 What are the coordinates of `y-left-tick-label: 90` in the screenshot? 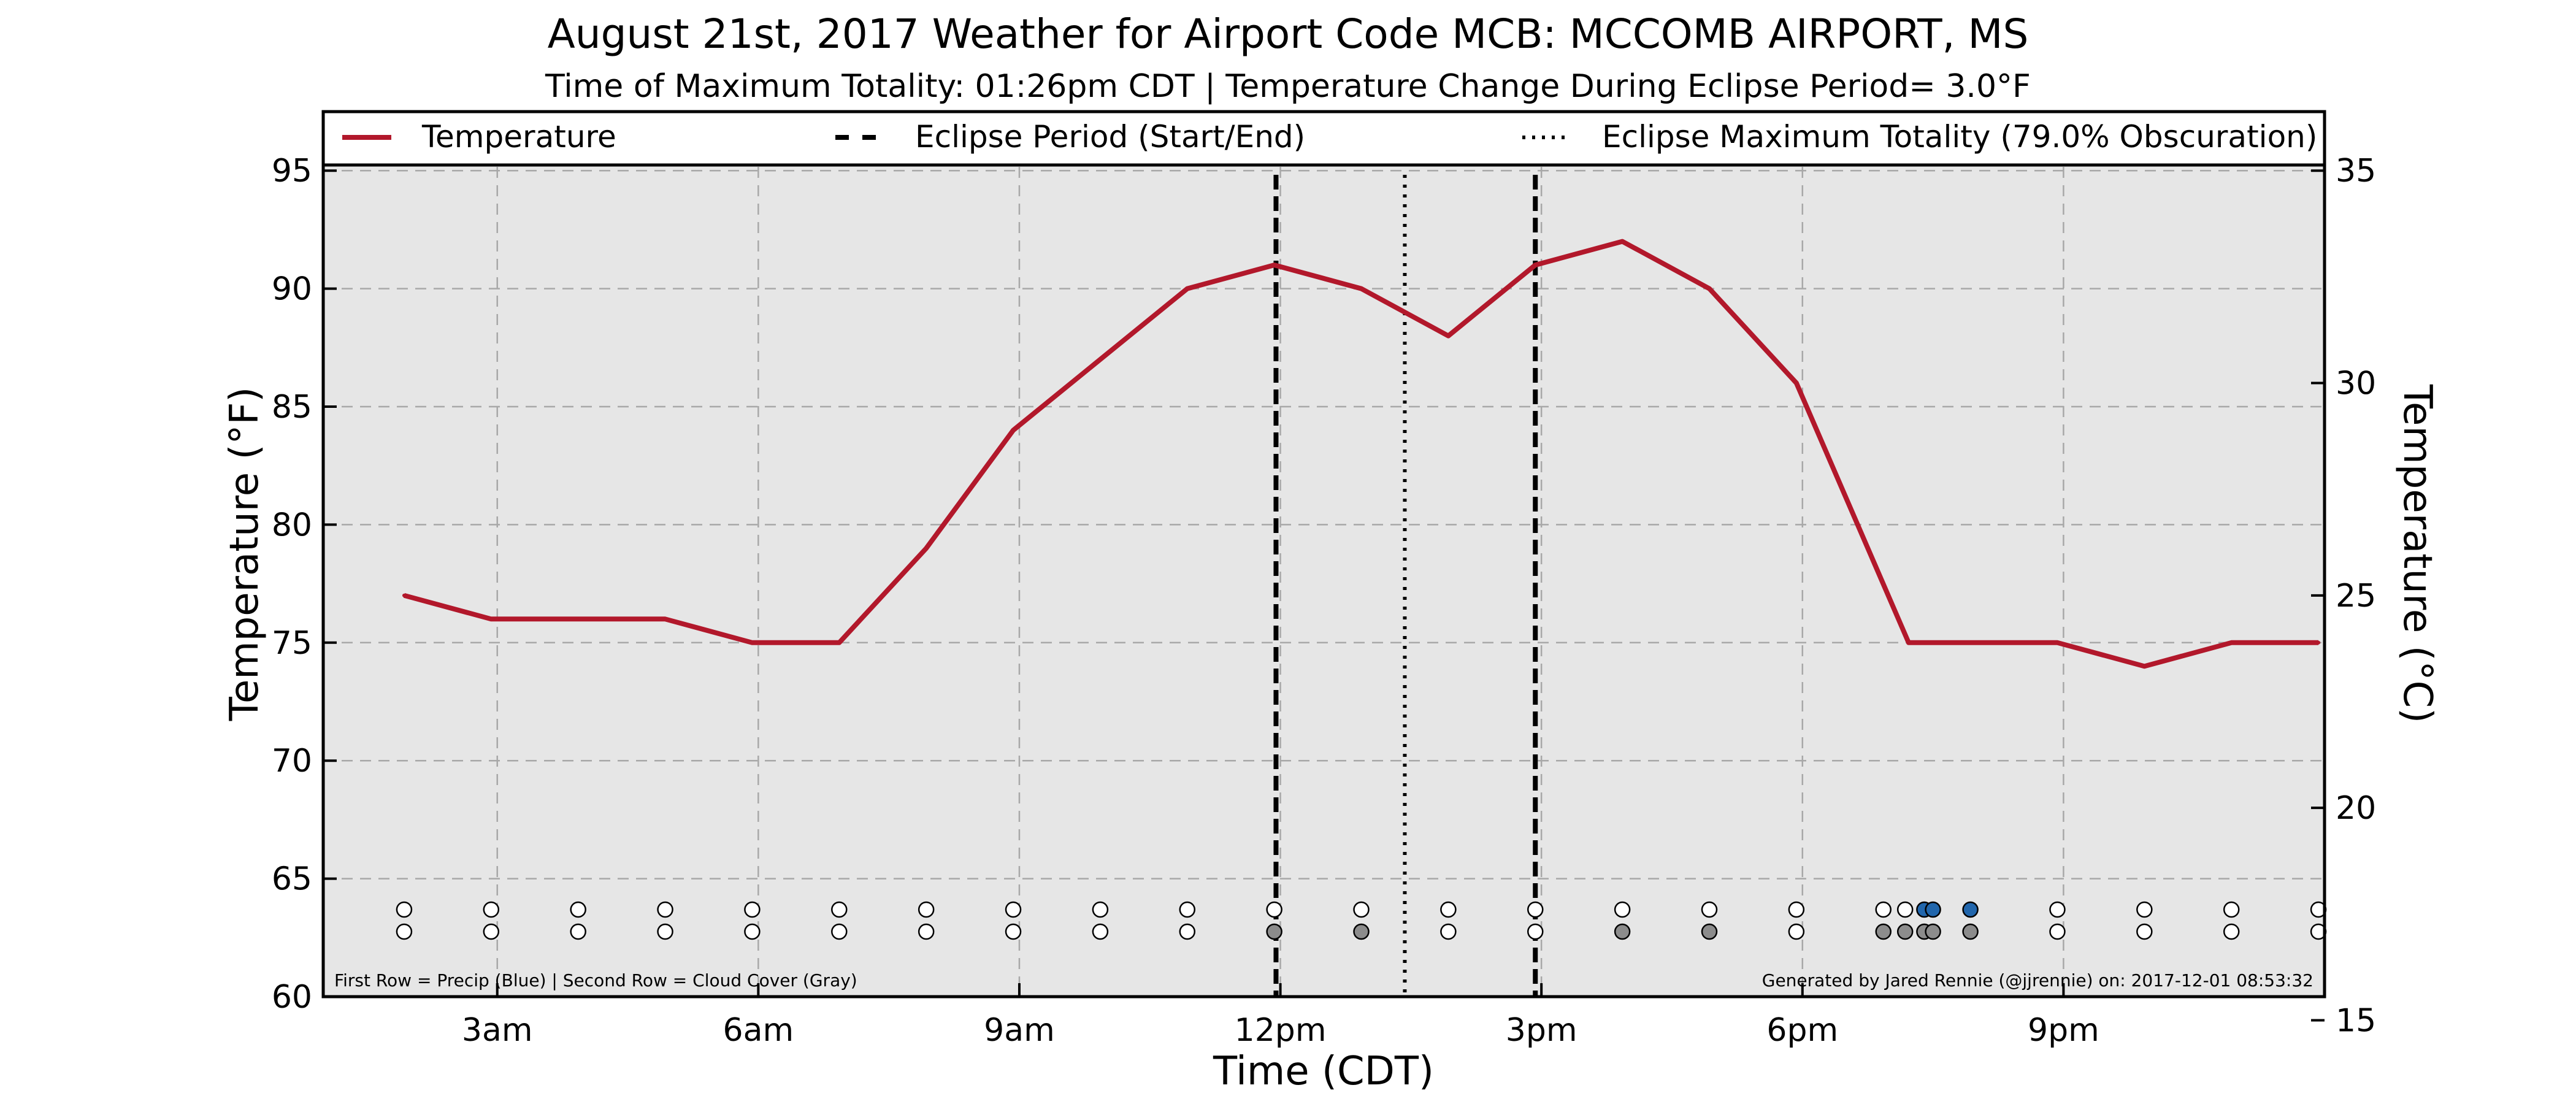 It's located at (292, 289).